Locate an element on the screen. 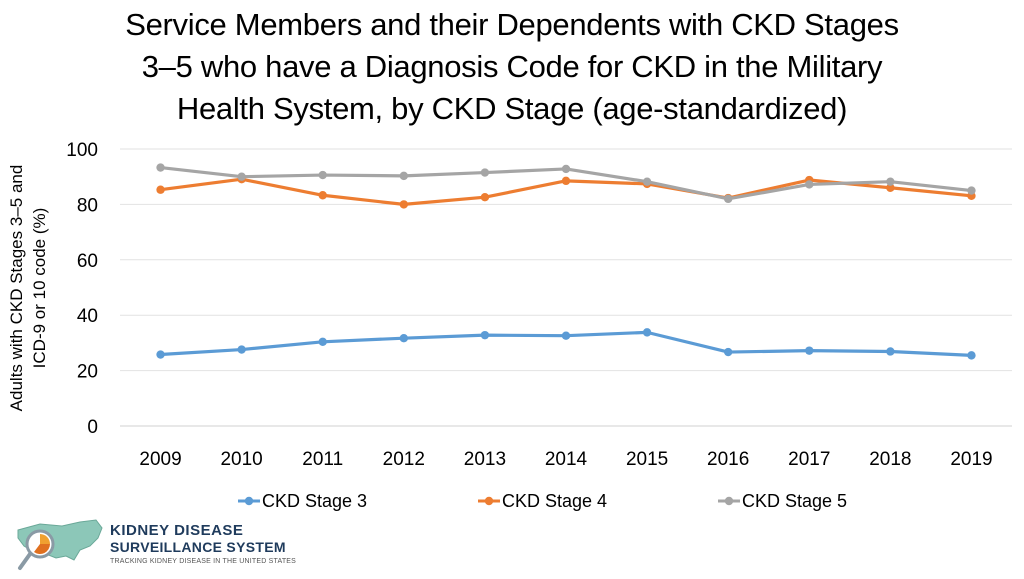 The height and width of the screenshot is (579, 1024). x-tick-label: 2017 is located at coordinates (809, 459).